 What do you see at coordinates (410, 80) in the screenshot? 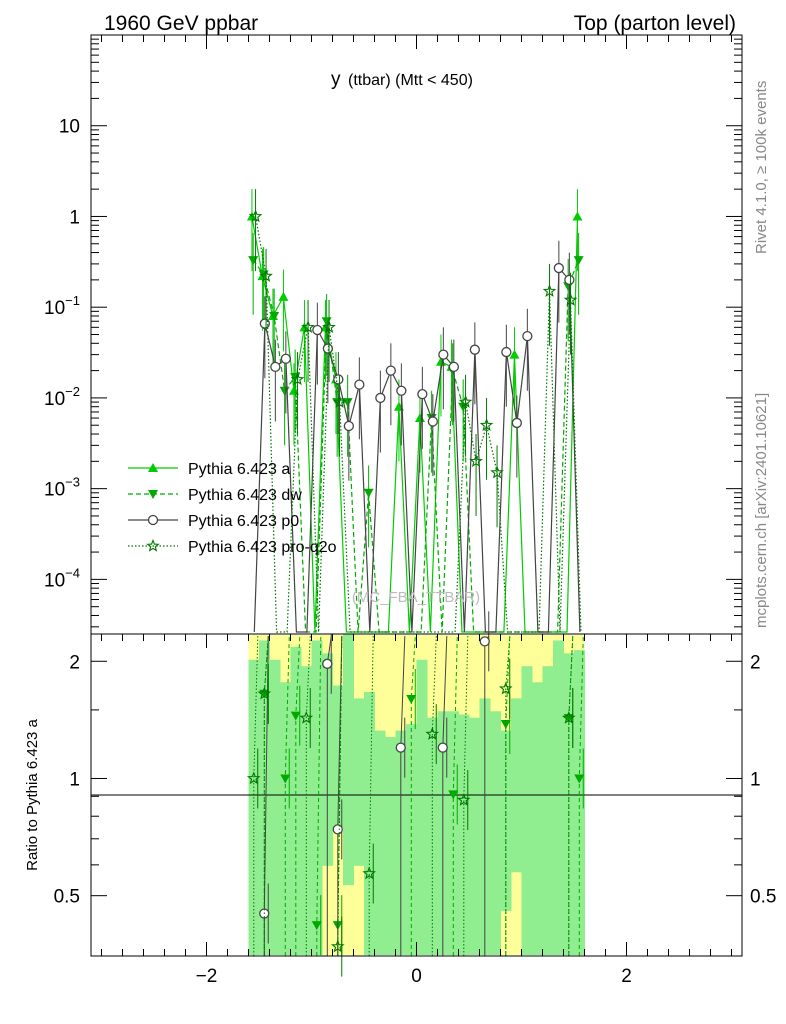
I see `chart-title-sub: (ttbar) (Mtt < 450)` at bounding box center [410, 80].